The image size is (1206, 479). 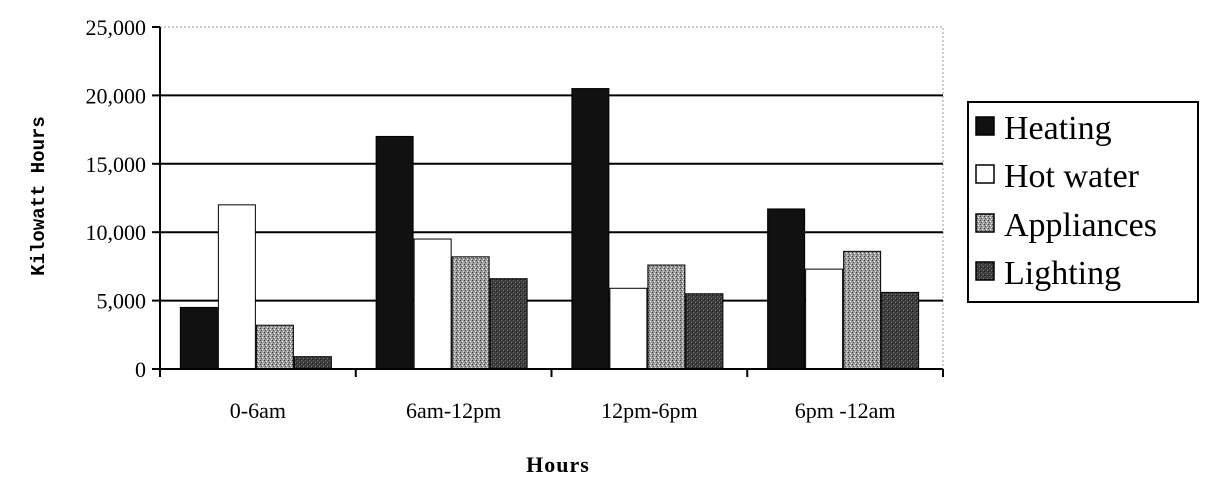 What do you see at coordinates (1080, 225) in the screenshot?
I see `legend-label: Appliances` at bounding box center [1080, 225].